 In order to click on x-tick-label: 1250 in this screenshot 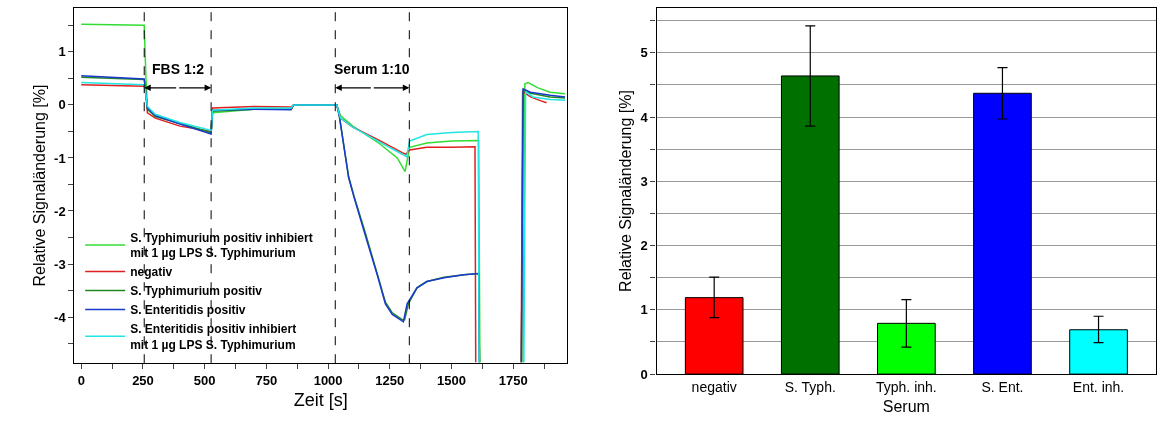, I will do `click(390, 380)`.